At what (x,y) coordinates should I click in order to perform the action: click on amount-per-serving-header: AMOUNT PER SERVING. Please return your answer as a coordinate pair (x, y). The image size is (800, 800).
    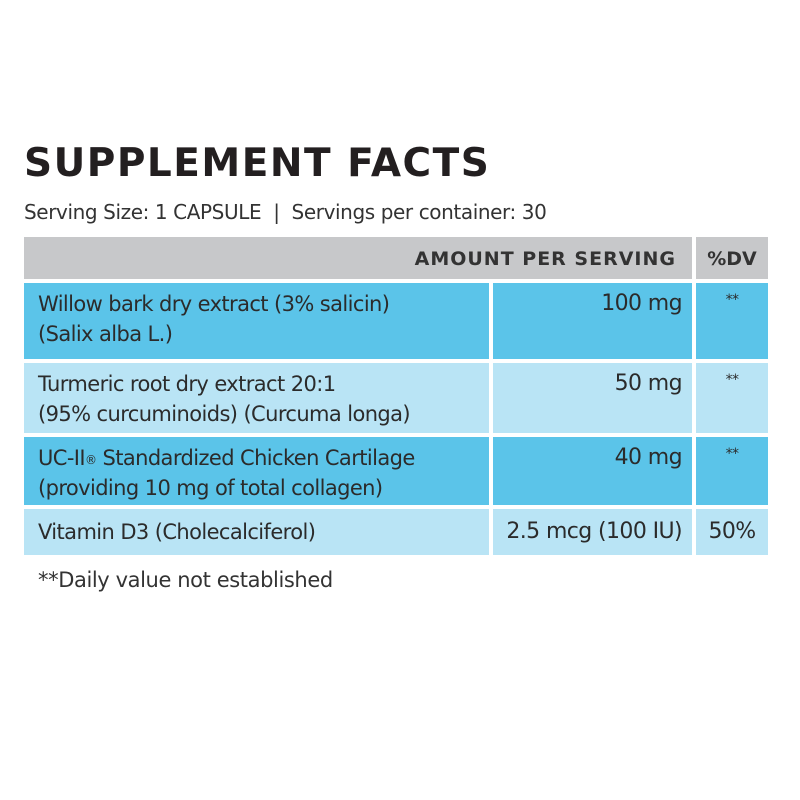
    Looking at the image, I should click on (545, 259).